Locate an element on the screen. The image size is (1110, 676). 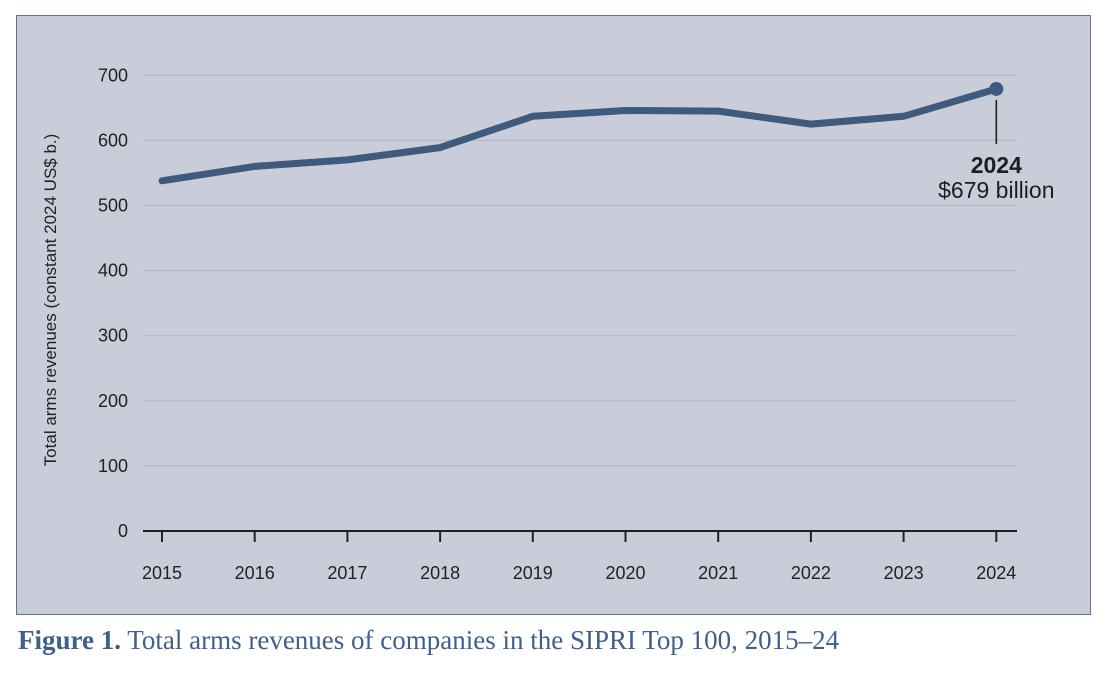
y-axis-ticks: 0 100 200 300 400 500 600 700 is located at coordinates (113, 303).